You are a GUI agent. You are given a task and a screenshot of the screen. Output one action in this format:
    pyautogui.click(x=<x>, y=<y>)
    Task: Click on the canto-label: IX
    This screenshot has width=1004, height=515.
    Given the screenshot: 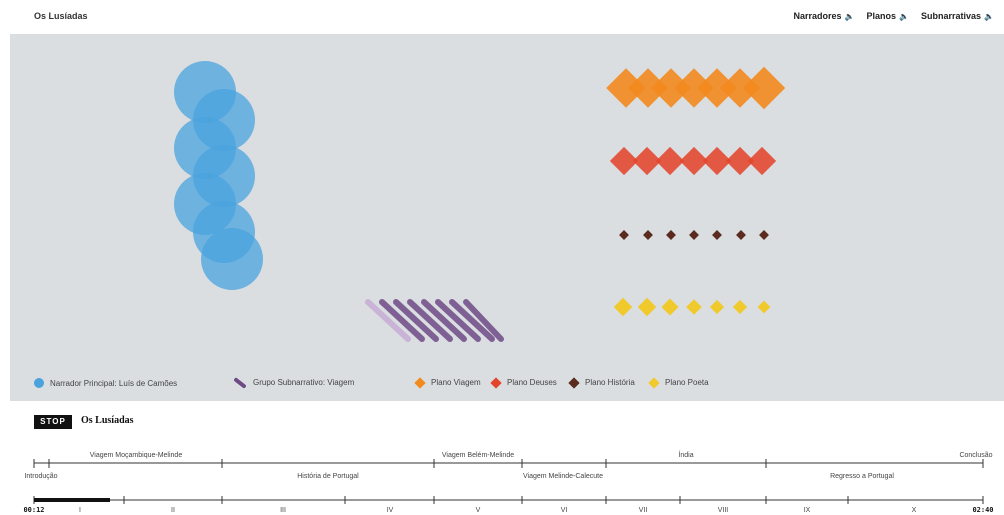 What is the action you would take?
    pyautogui.click(x=807, y=510)
    